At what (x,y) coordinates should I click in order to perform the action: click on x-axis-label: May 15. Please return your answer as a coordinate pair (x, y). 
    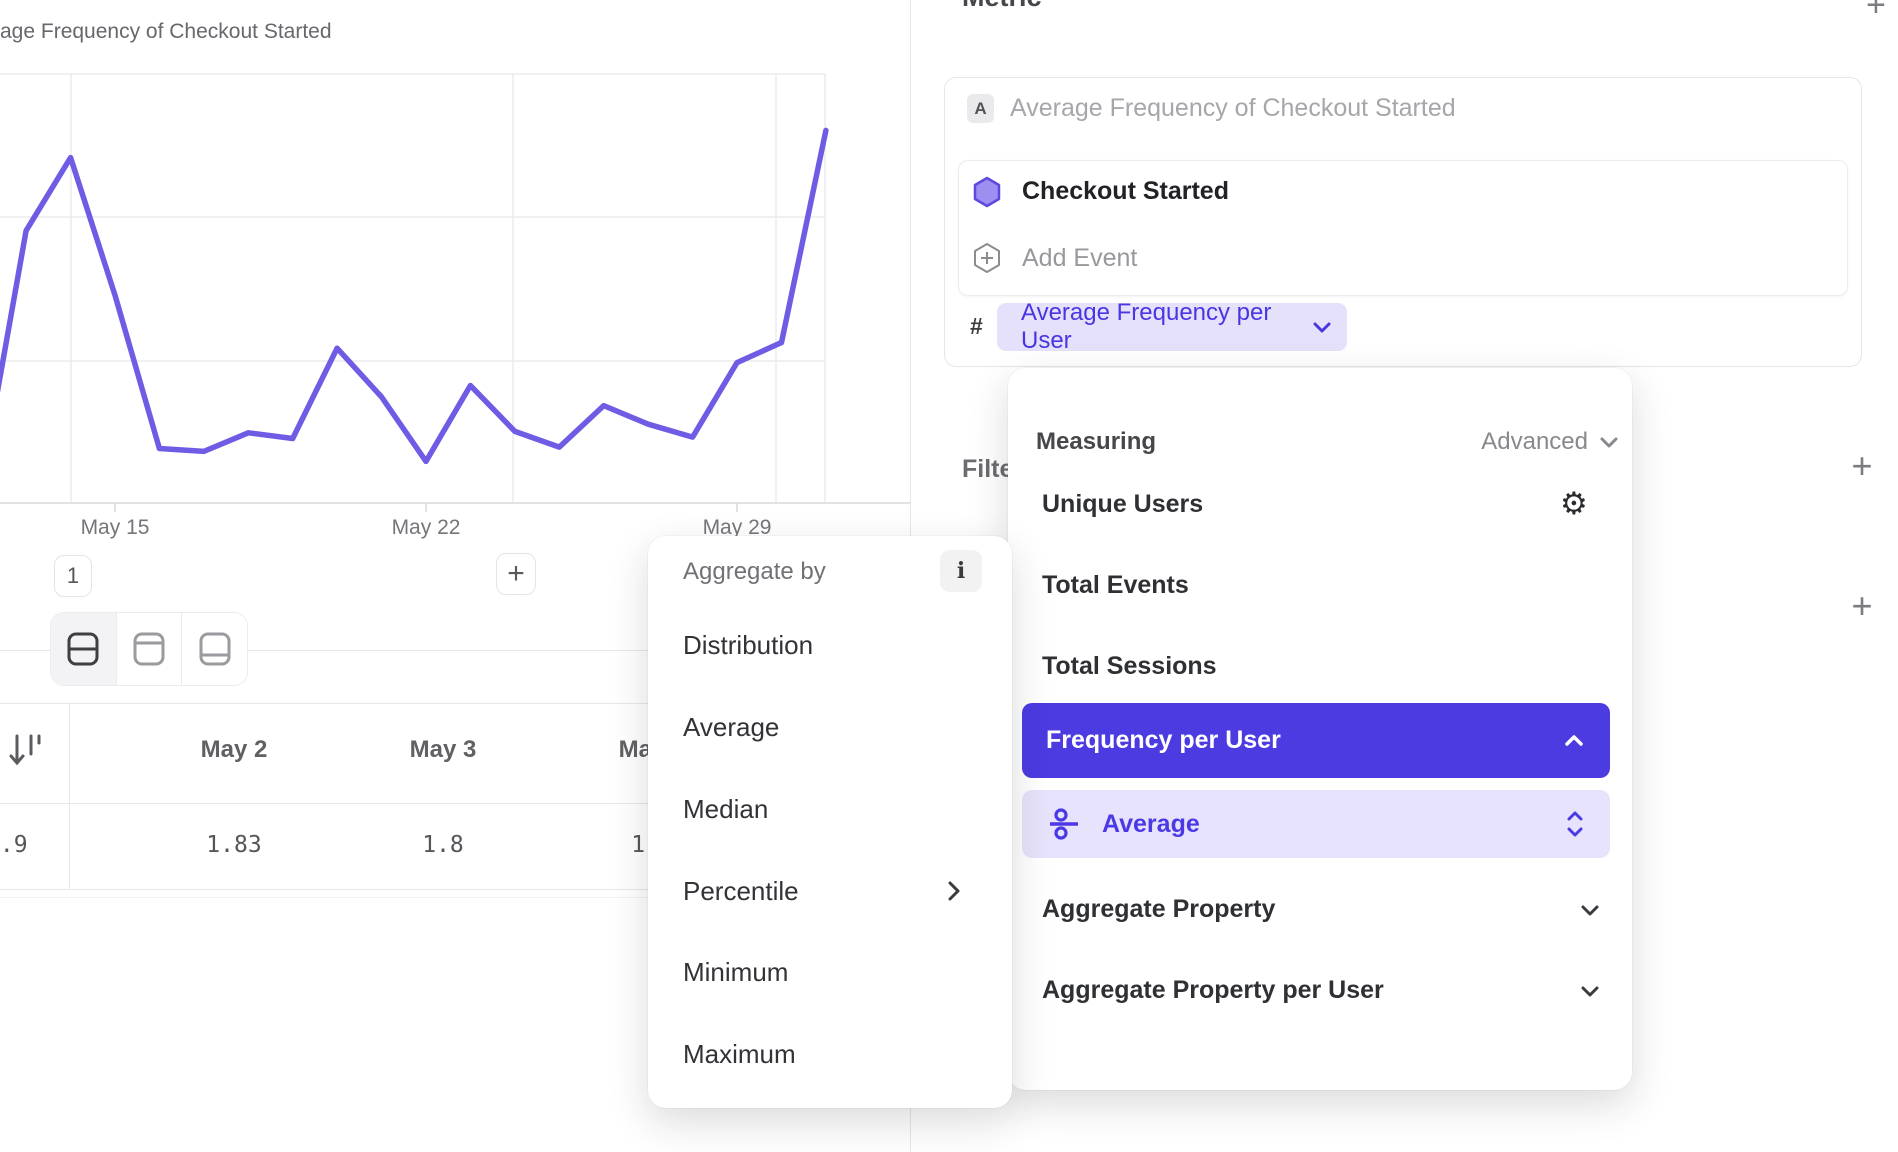
    Looking at the image, I should click on (115, 527).